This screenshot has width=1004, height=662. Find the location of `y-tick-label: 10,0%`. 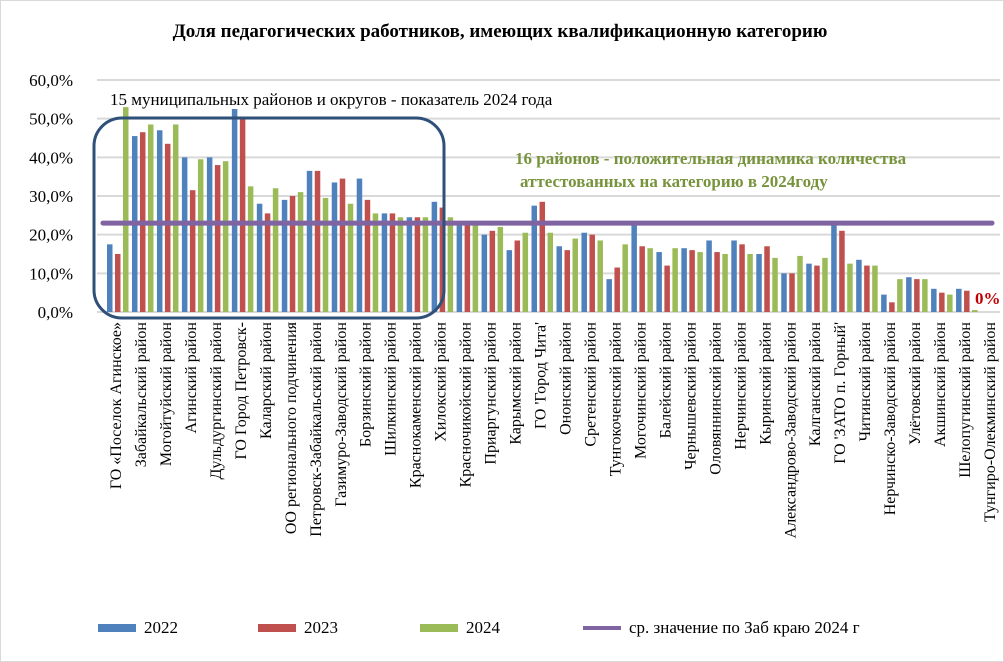

y-tick-label: 10,0% is located at coordinates (51, 273).